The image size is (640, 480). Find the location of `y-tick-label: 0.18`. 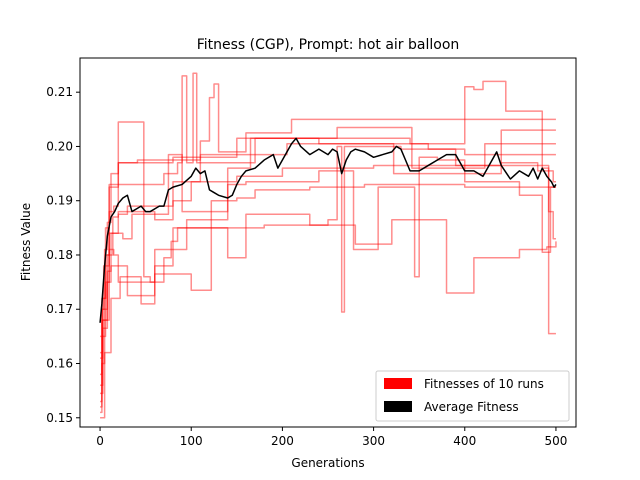

y-tick-label: 0.18 is located at coordinates (59, 255).